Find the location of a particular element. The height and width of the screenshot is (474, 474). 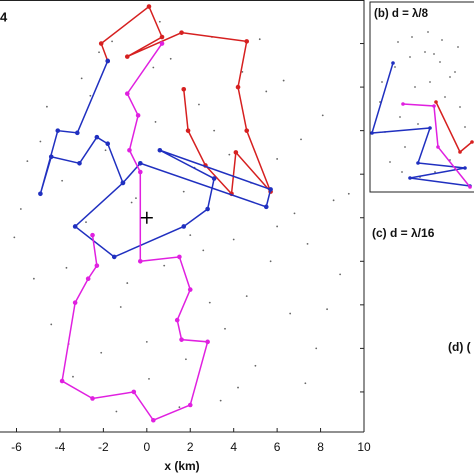

x-tick-label: 10 is located at coordinates (364, 447).